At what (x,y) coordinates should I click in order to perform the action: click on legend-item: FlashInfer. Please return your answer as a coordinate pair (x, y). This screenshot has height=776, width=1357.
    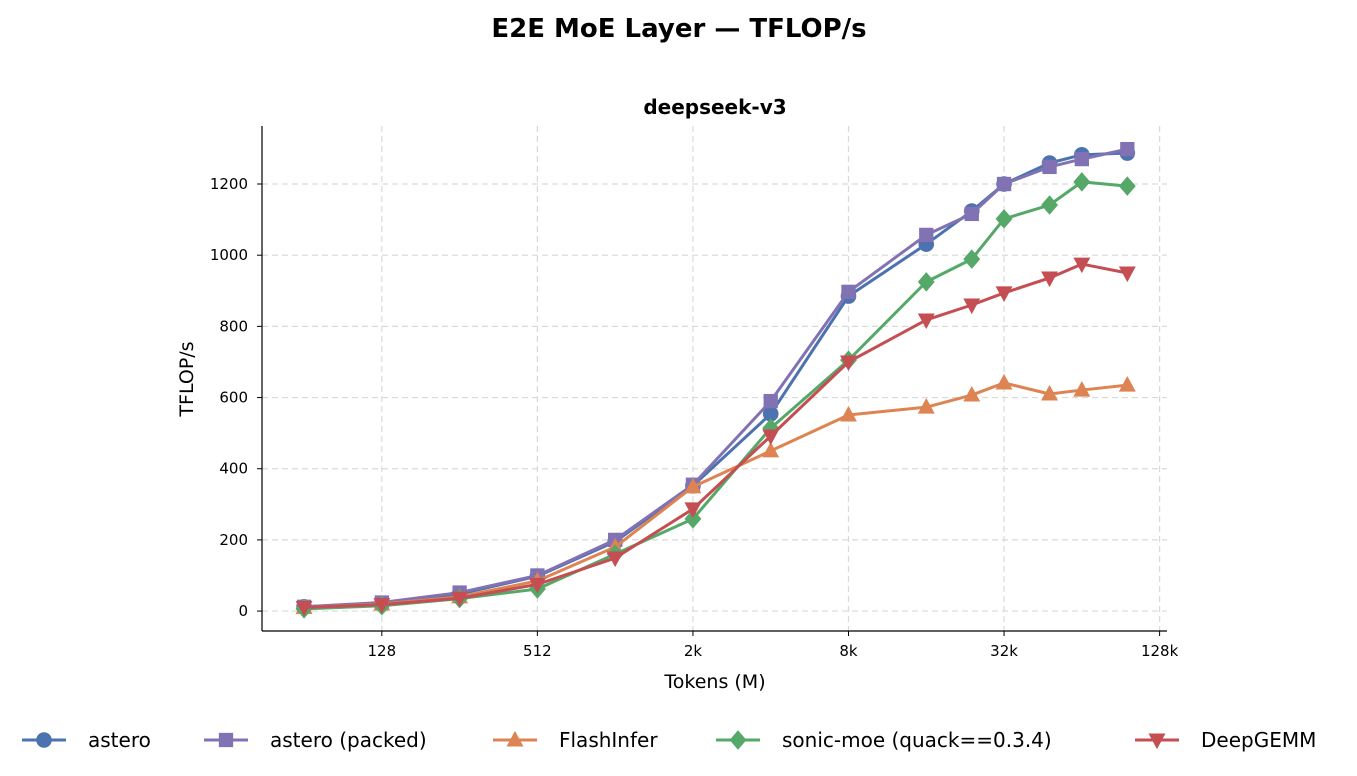
    Looking at the image, I should click on (575, 740).